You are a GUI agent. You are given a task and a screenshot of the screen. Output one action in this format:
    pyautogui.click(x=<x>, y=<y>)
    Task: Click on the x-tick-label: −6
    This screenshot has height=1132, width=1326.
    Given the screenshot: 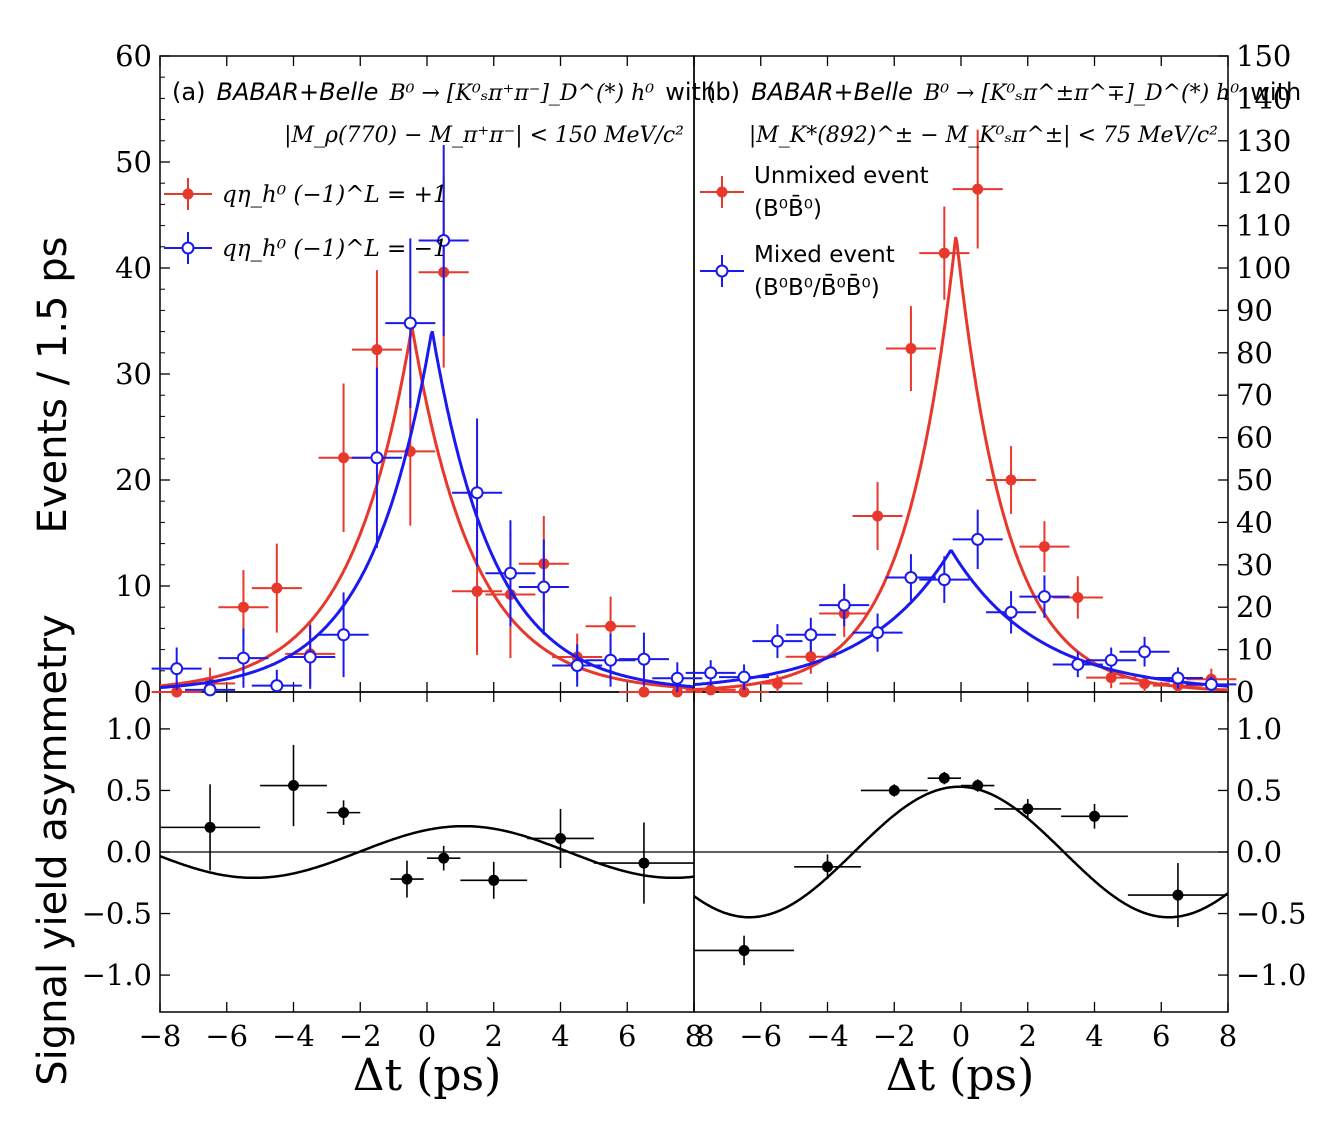 What is the action you would take?
    pyautogui.click(x=226, y=1036)
    